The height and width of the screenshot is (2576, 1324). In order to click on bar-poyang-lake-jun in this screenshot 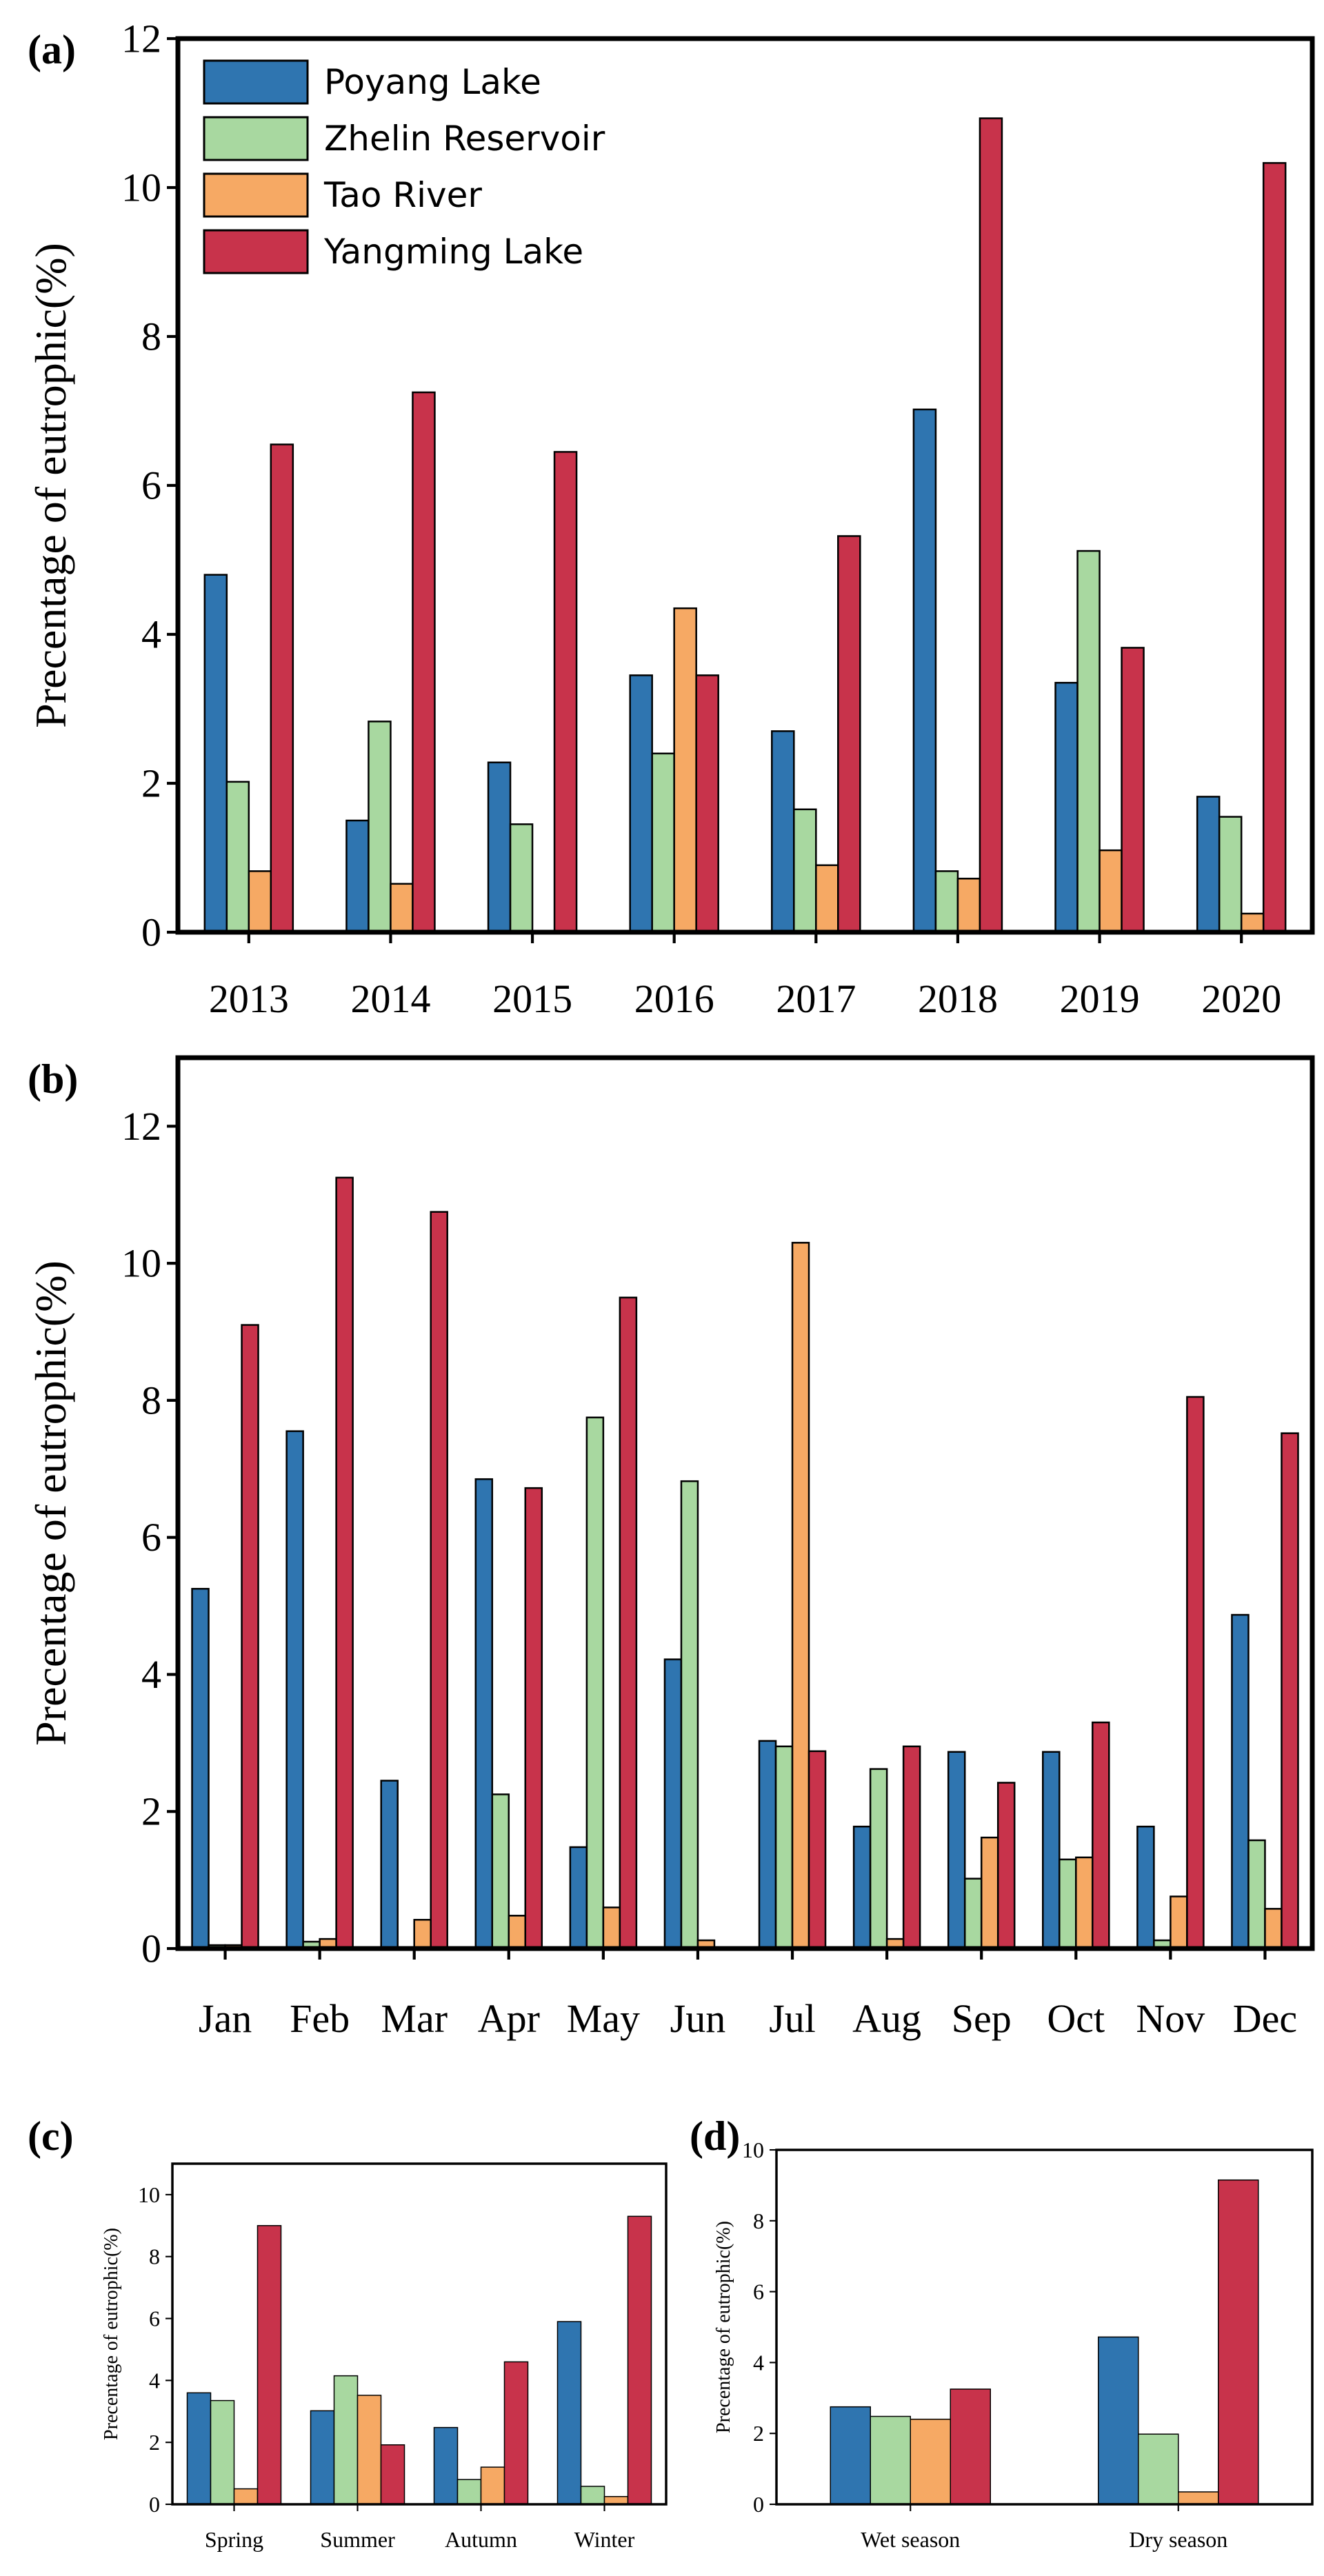, I will do `click(673, 1804)`.